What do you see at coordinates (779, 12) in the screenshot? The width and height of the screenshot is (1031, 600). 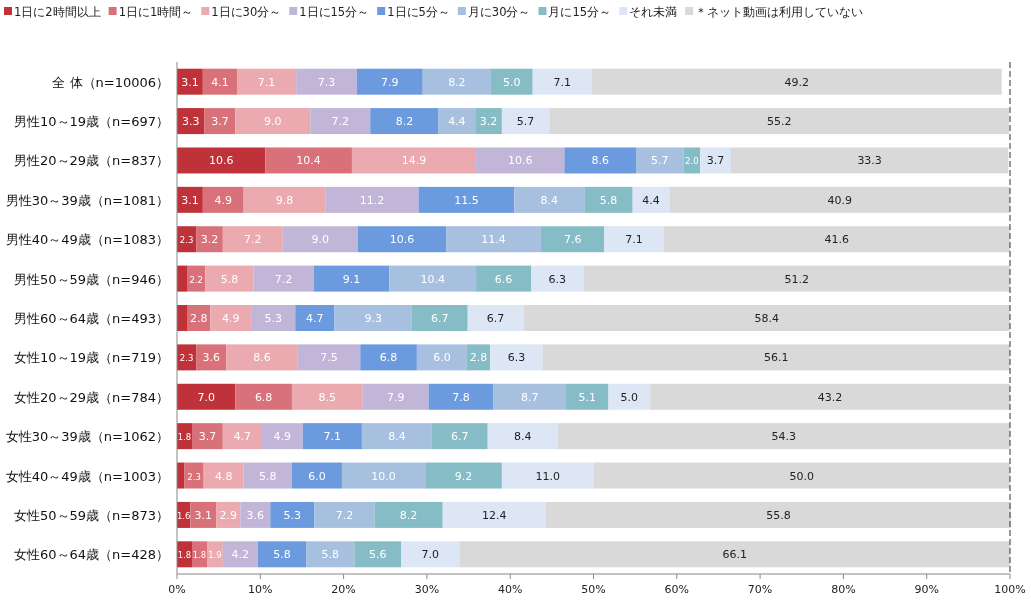 I see `legend-label: ＊ネット動画は利用していない` at bounding box center [779, 12].